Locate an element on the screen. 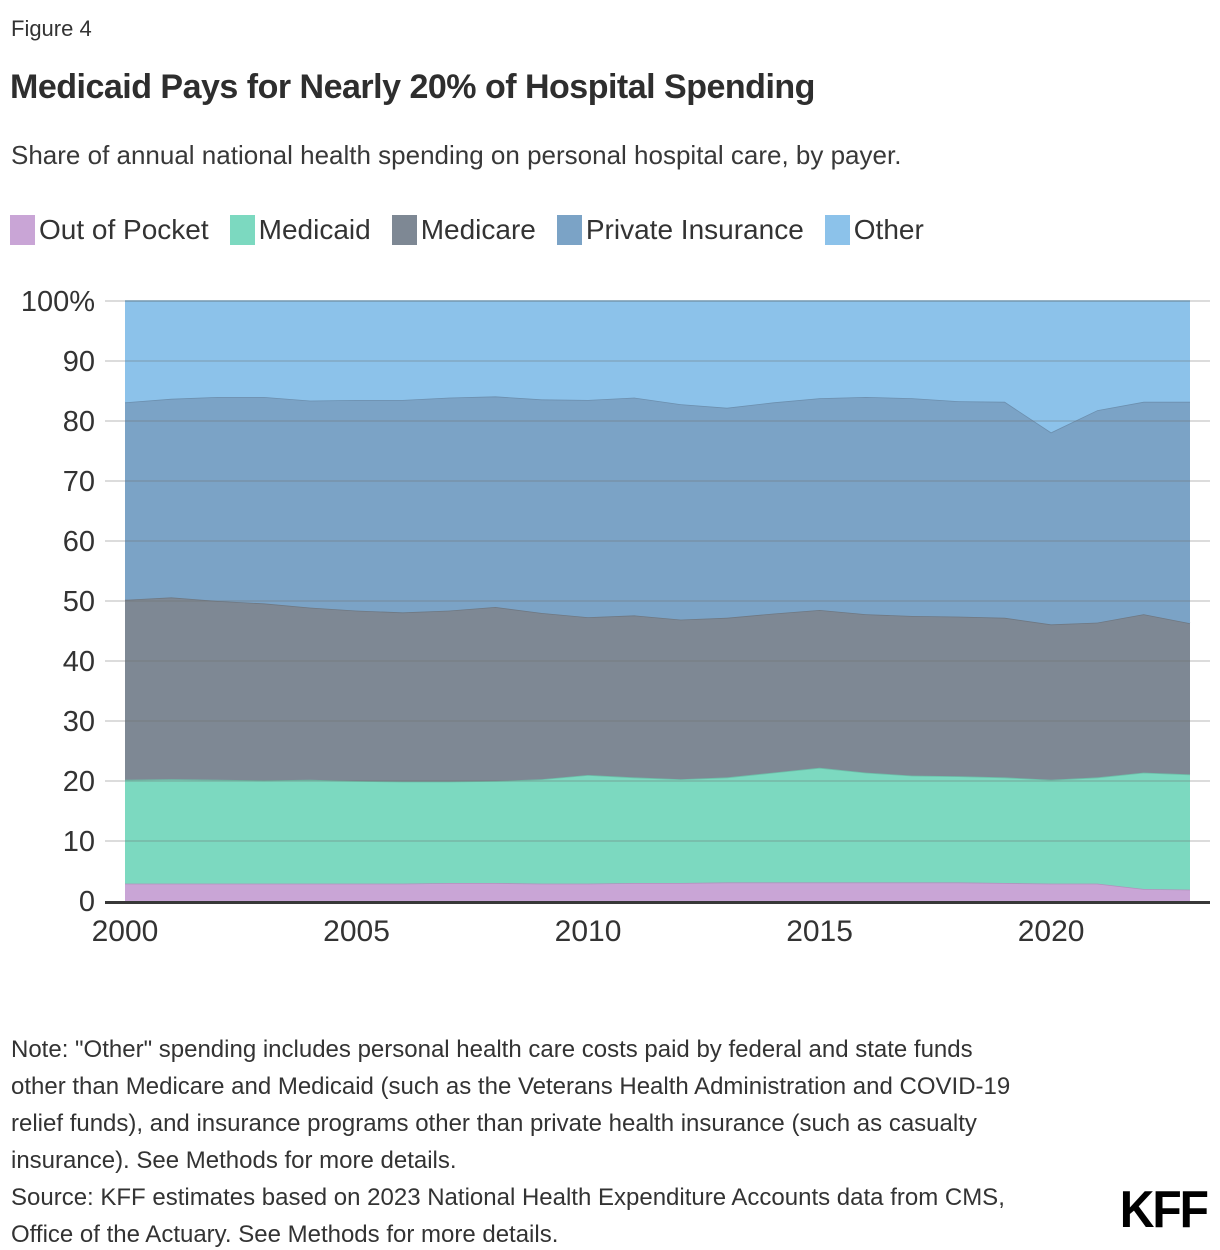 This screenshot has width=1220, height=1250. y-tick-label: 30 is located at coordinates (79, 722).